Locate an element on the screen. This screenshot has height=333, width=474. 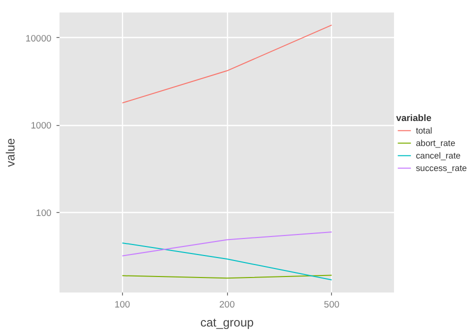
y-axis-title: value is located at coordinates (11, 152).